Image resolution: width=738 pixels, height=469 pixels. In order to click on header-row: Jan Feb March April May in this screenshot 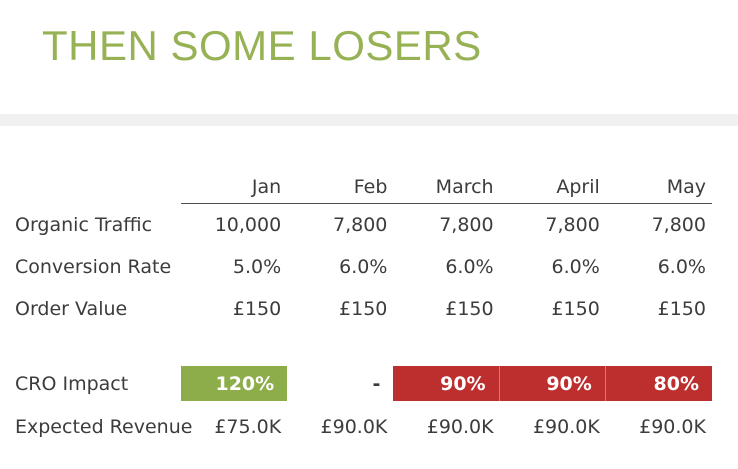, I will do `click(363, 188)`.